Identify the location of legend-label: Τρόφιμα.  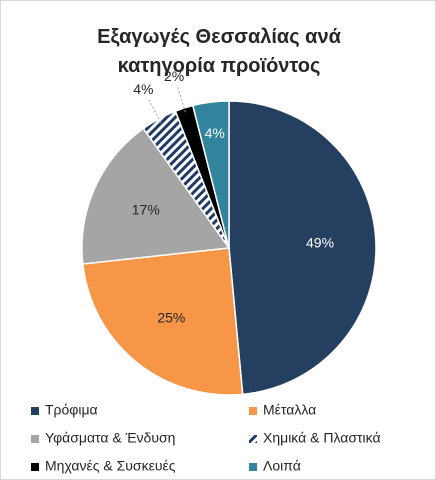
(71, 410).